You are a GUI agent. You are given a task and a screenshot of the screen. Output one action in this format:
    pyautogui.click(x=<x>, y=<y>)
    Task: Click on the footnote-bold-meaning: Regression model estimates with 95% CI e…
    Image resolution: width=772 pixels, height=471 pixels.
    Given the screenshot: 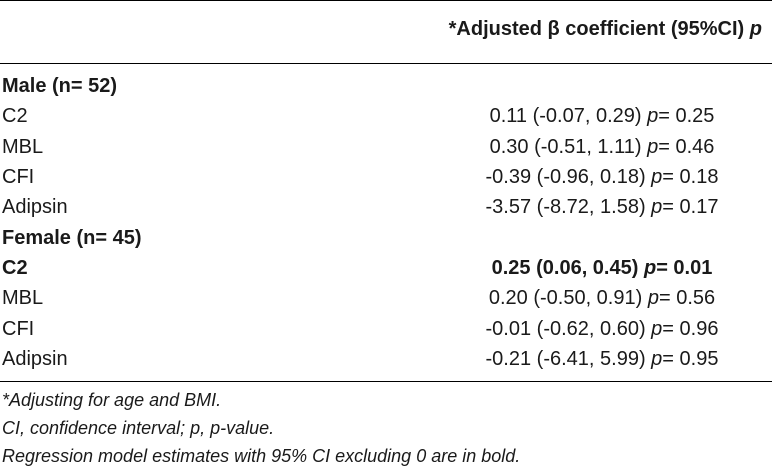 What is the action you would take?
    pyautogui.click(x=261, y=456)
    